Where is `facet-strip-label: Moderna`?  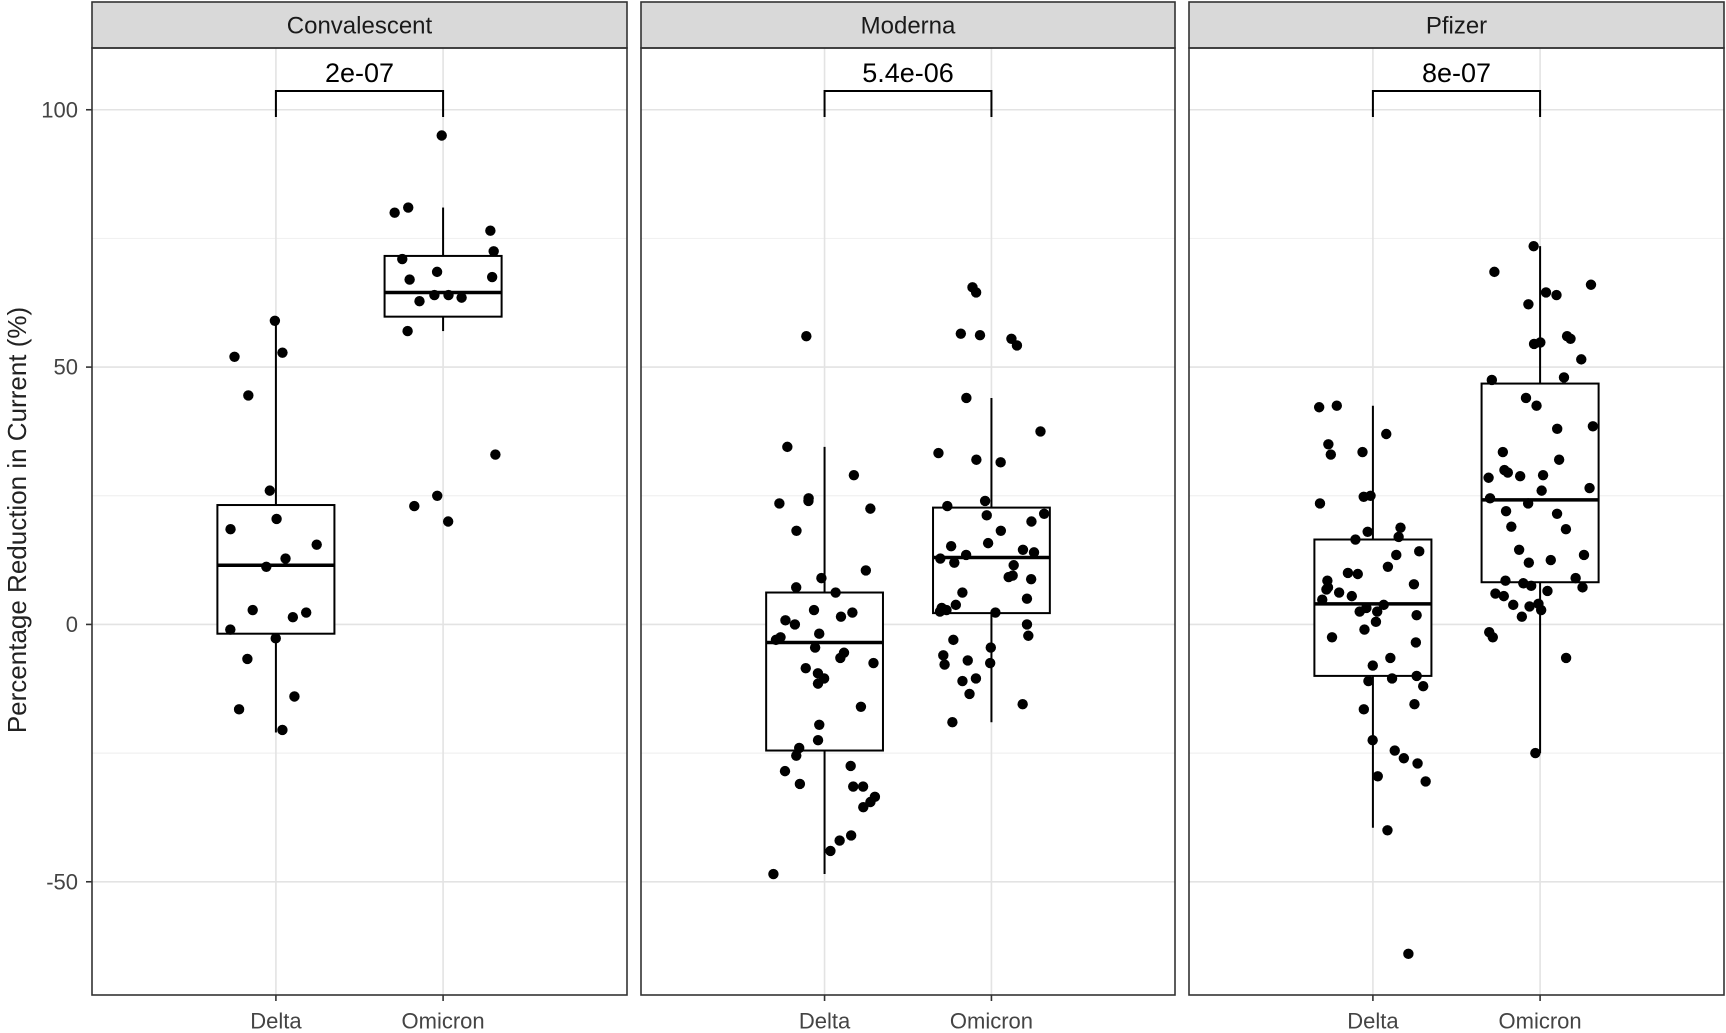 facet-strip-label: Moderna is located at coordinates (908, 26).